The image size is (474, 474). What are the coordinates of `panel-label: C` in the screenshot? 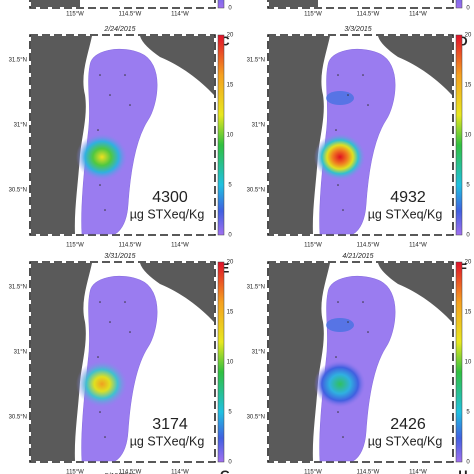 It's located at (225, 40).